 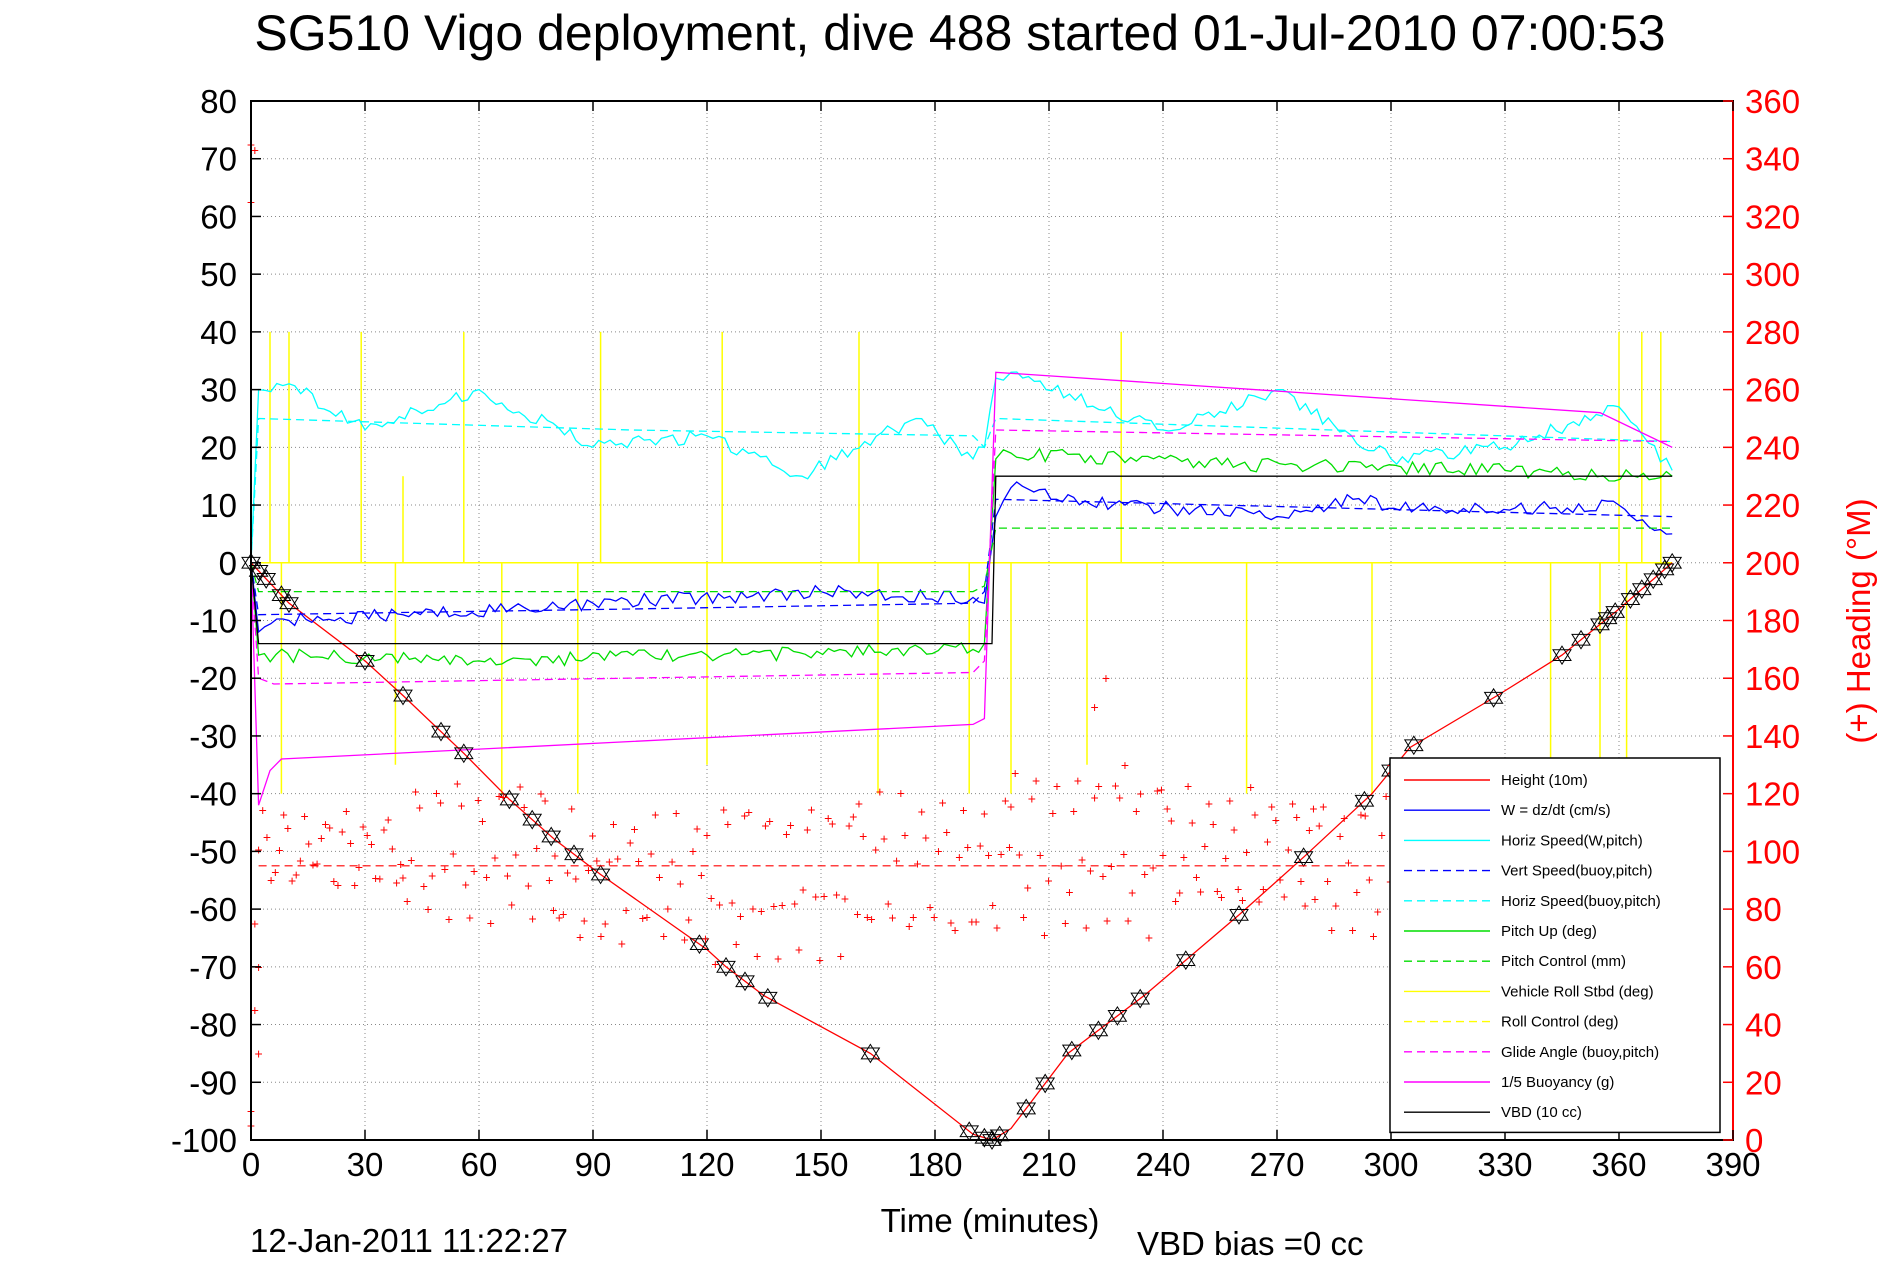 What do you see at coordinates (1048, 1164) in the screenshot?
I see `x-tick-label: 210` at bounding box center [1048, 1164].